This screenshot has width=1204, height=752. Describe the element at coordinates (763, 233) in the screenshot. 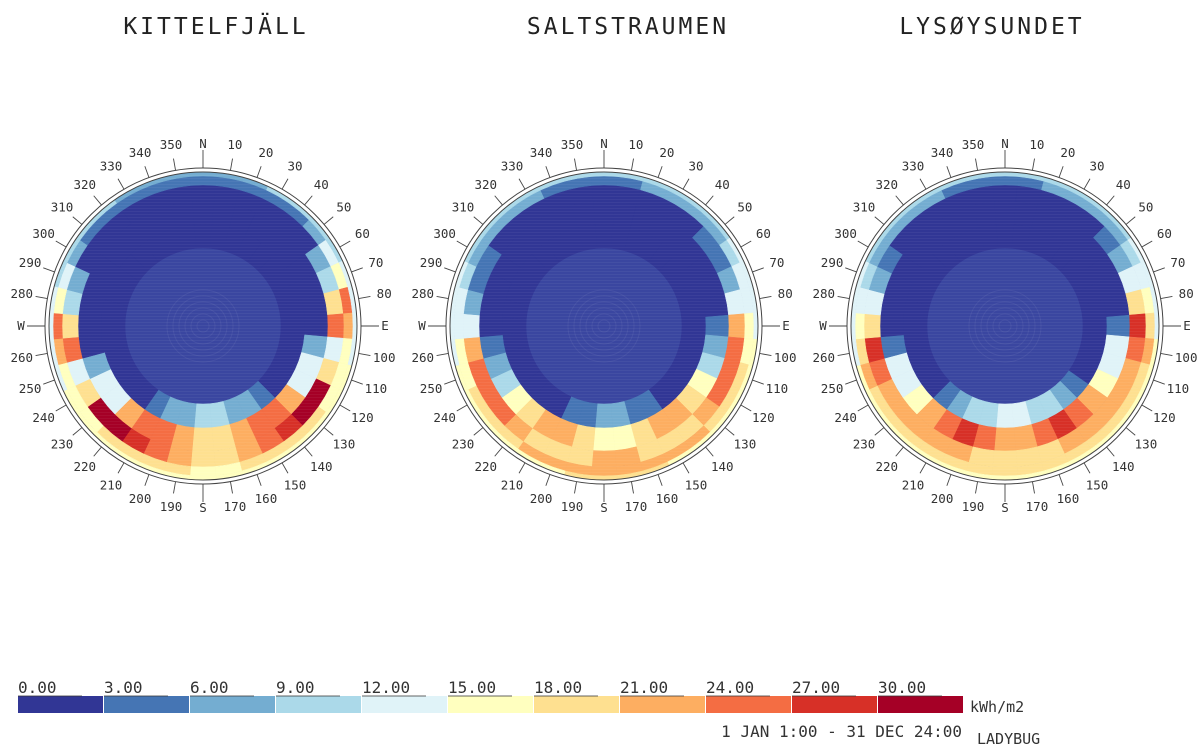

I see `compass-degree-label: 60` at that location.